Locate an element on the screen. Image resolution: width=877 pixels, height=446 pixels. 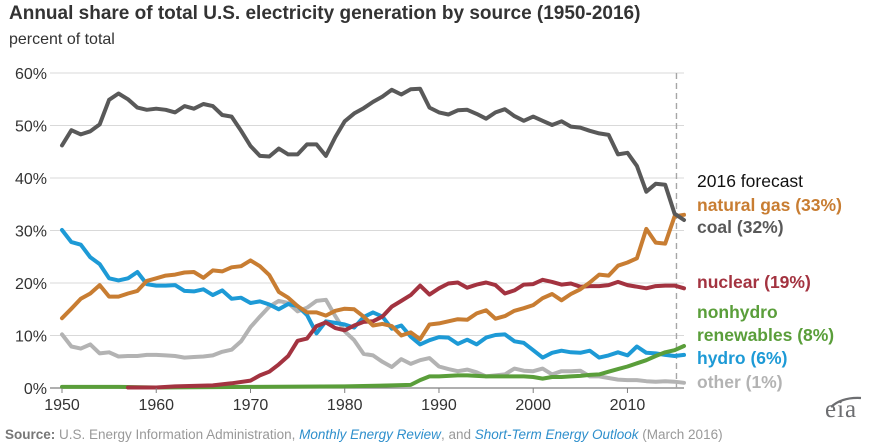
y-axis-tick-labels: 0% 10% 20% 30% 40% 50% 60% is located at coordinates (31, 232).